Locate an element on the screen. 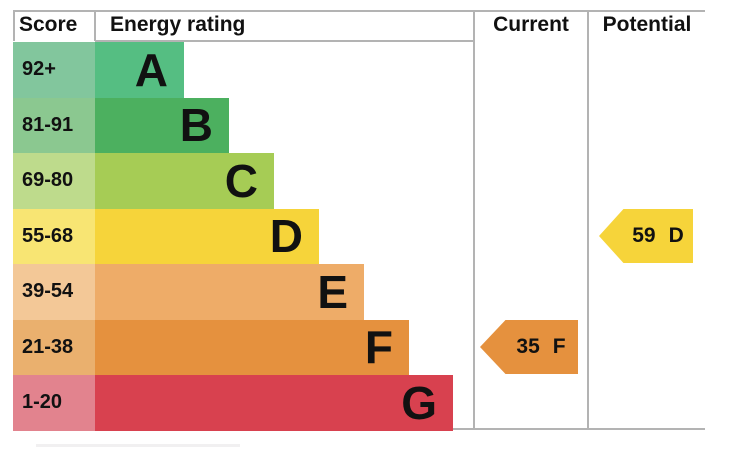 Image resolution: width=730 pixels, height=456 pixels. band-bar-e: E is located at coordinates (229, 292).